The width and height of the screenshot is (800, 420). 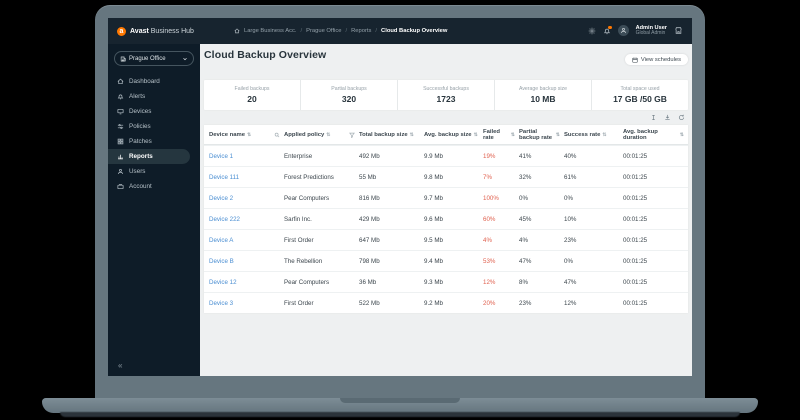 I want to click on sidebar-item-label: Alerts, so click(x=137, y=96).